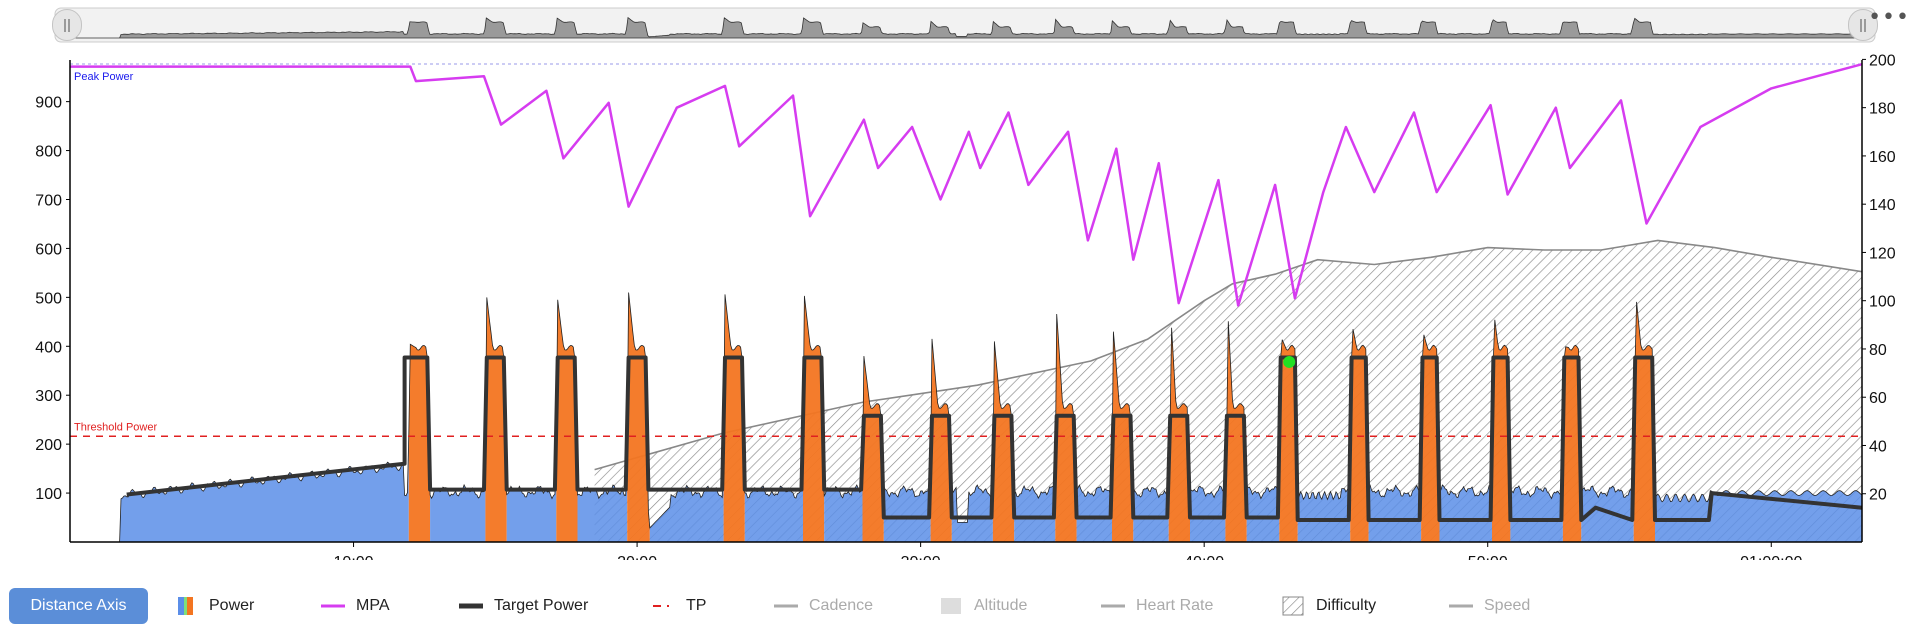 Image resolution: width=1920 pixels, height=632 pixels. Describe the element at coordinates (678, 606) in the screenshot. I see `legend-item-tp: TP` at that location.